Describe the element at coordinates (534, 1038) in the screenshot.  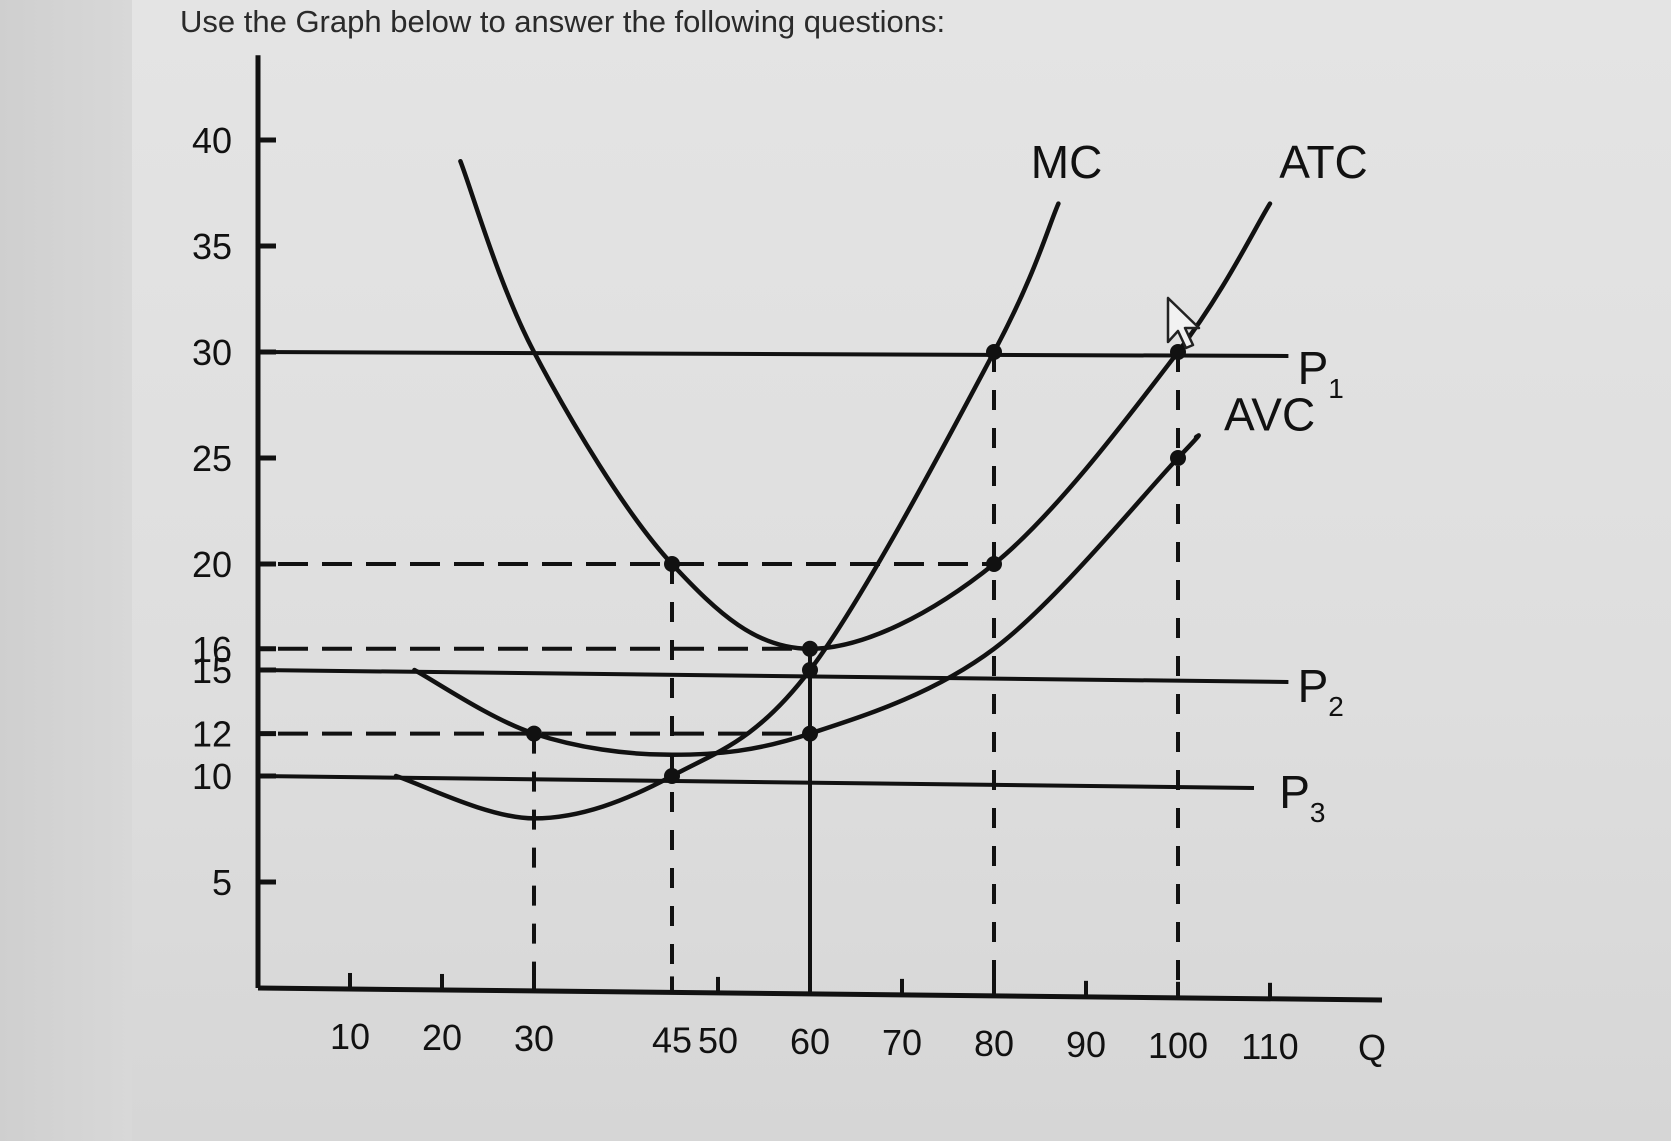
I see `x-tick-label: 30` at that location.